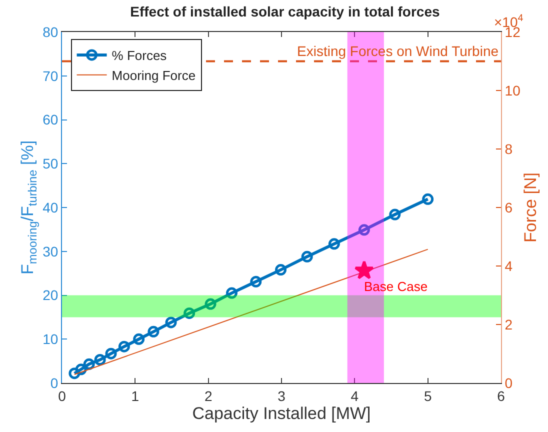 Image resolution: width=548 pixels, height=432 pixels. What do you see at coordinates (50, 339) in the screenshot?
I see `y-tick-label: 10` at bounding box center [50, 339].